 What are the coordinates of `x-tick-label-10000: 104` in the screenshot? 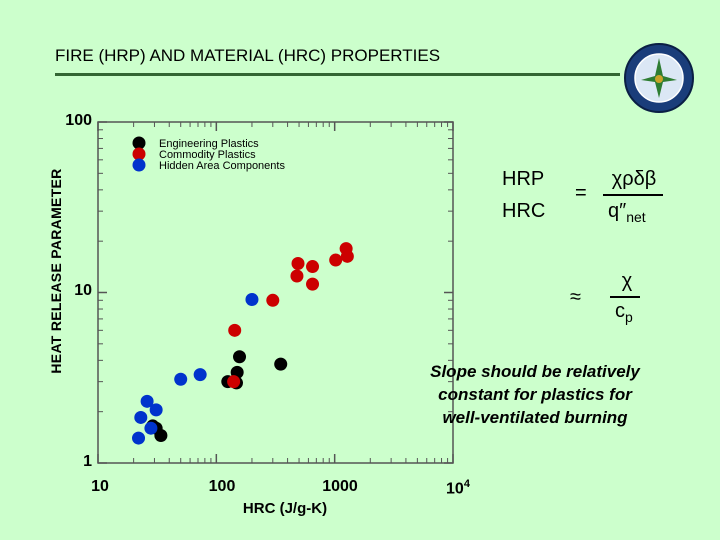 It's located at (458, 488).